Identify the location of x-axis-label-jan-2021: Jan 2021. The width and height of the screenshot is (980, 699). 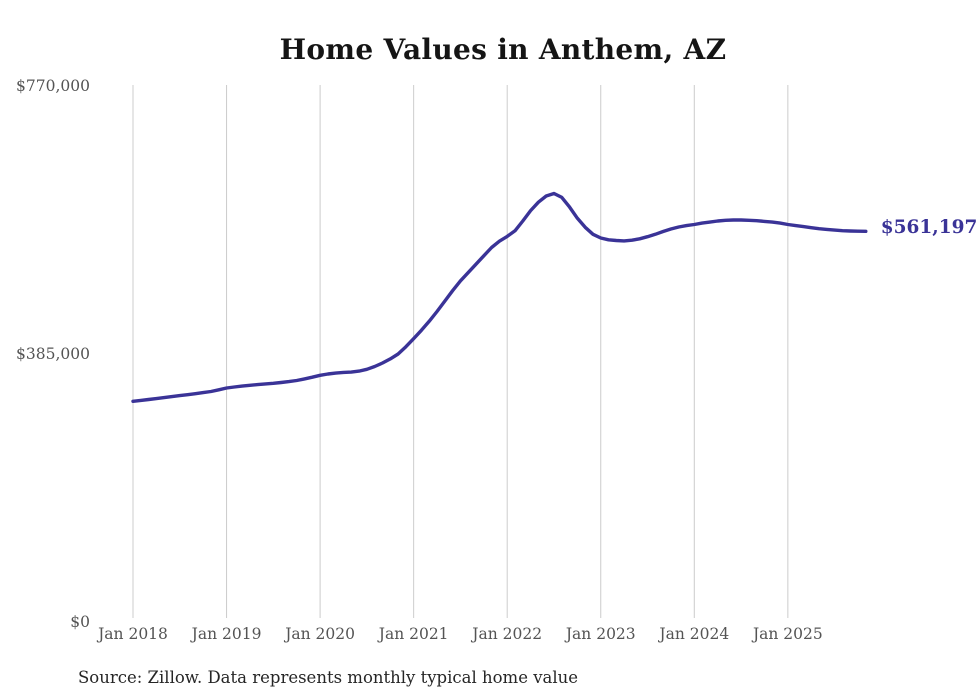
(413, 634).